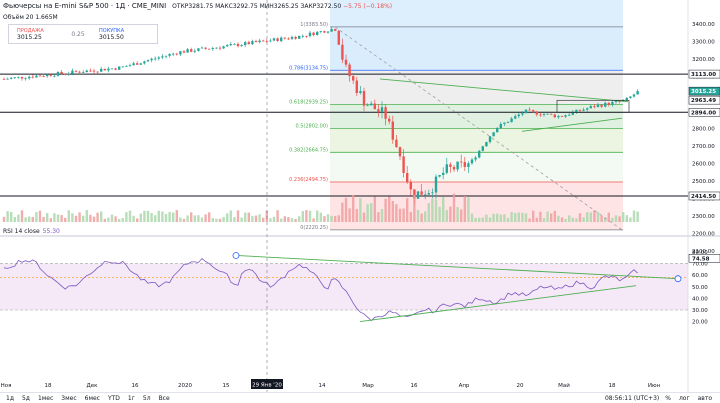 This screenshot has height=403, width=720. Describe the element at coordinates (700, 276) in the screenshot. I see `rsi-tick: 60.00` at that location.